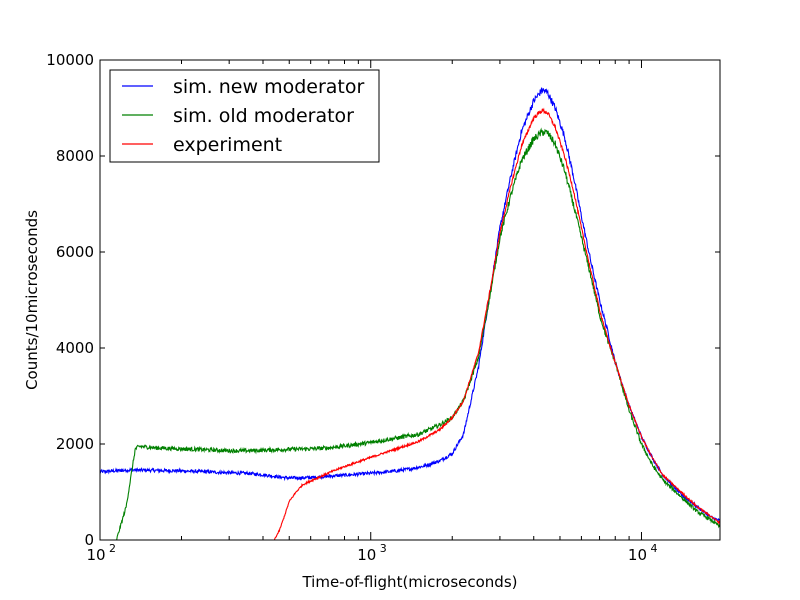 The image size is (800, 600). What do you see at coordinates (409, 582) in the screenshot?
I see `x-axis-label: Time-of-flight(microseconds)` at bounding box center [409, 582].